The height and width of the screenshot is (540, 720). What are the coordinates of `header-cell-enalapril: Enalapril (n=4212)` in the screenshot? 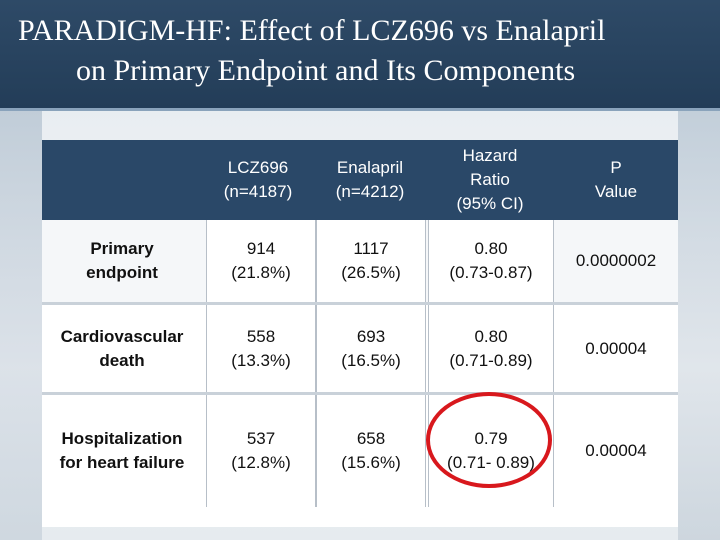 It's located at (370, 179).